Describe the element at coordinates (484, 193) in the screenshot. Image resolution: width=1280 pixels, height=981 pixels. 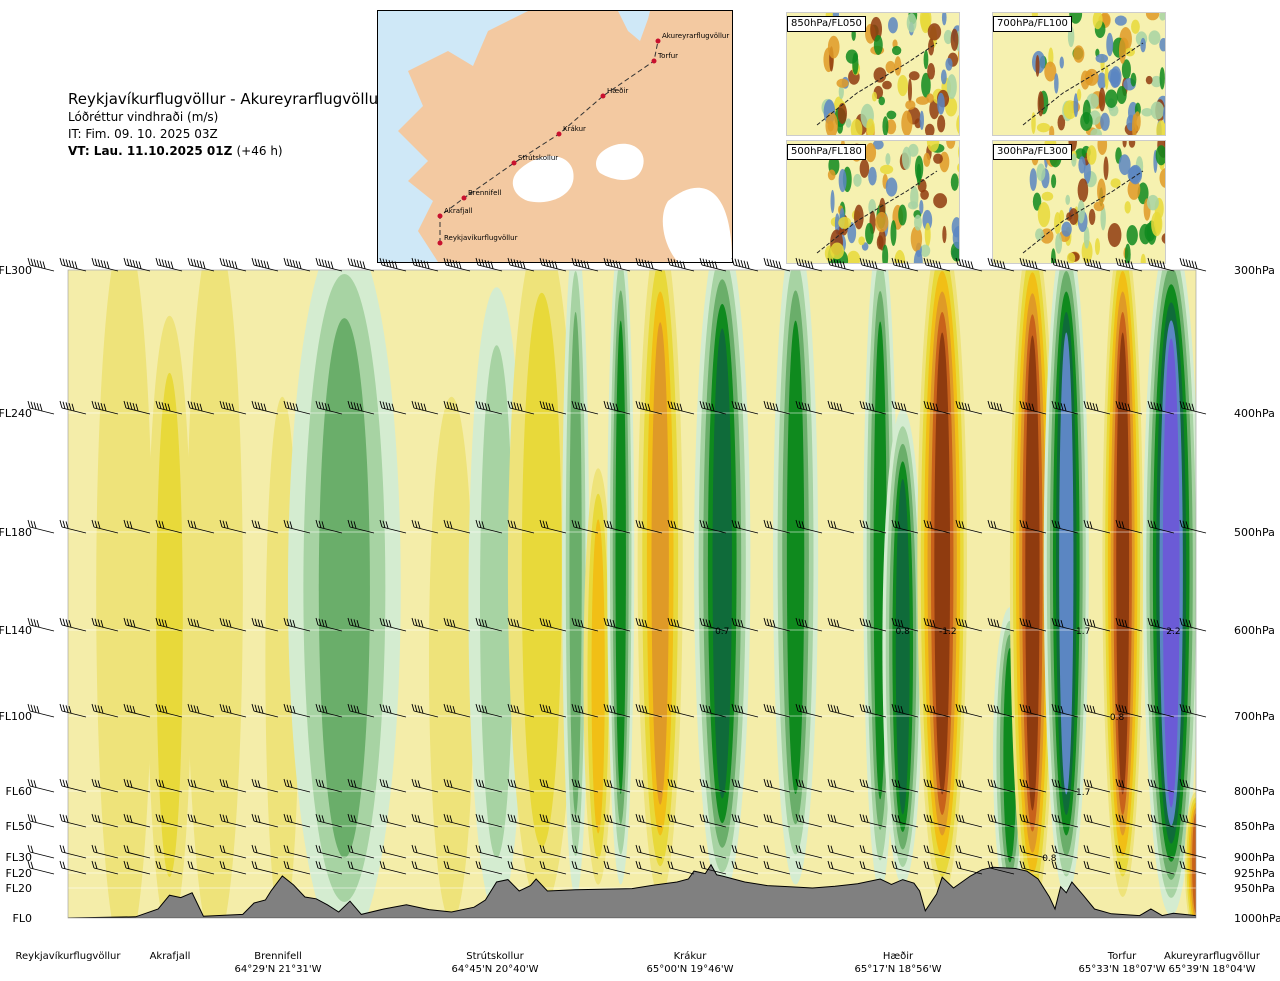
I see `map-waypoint-label: Brennifell` at that location.